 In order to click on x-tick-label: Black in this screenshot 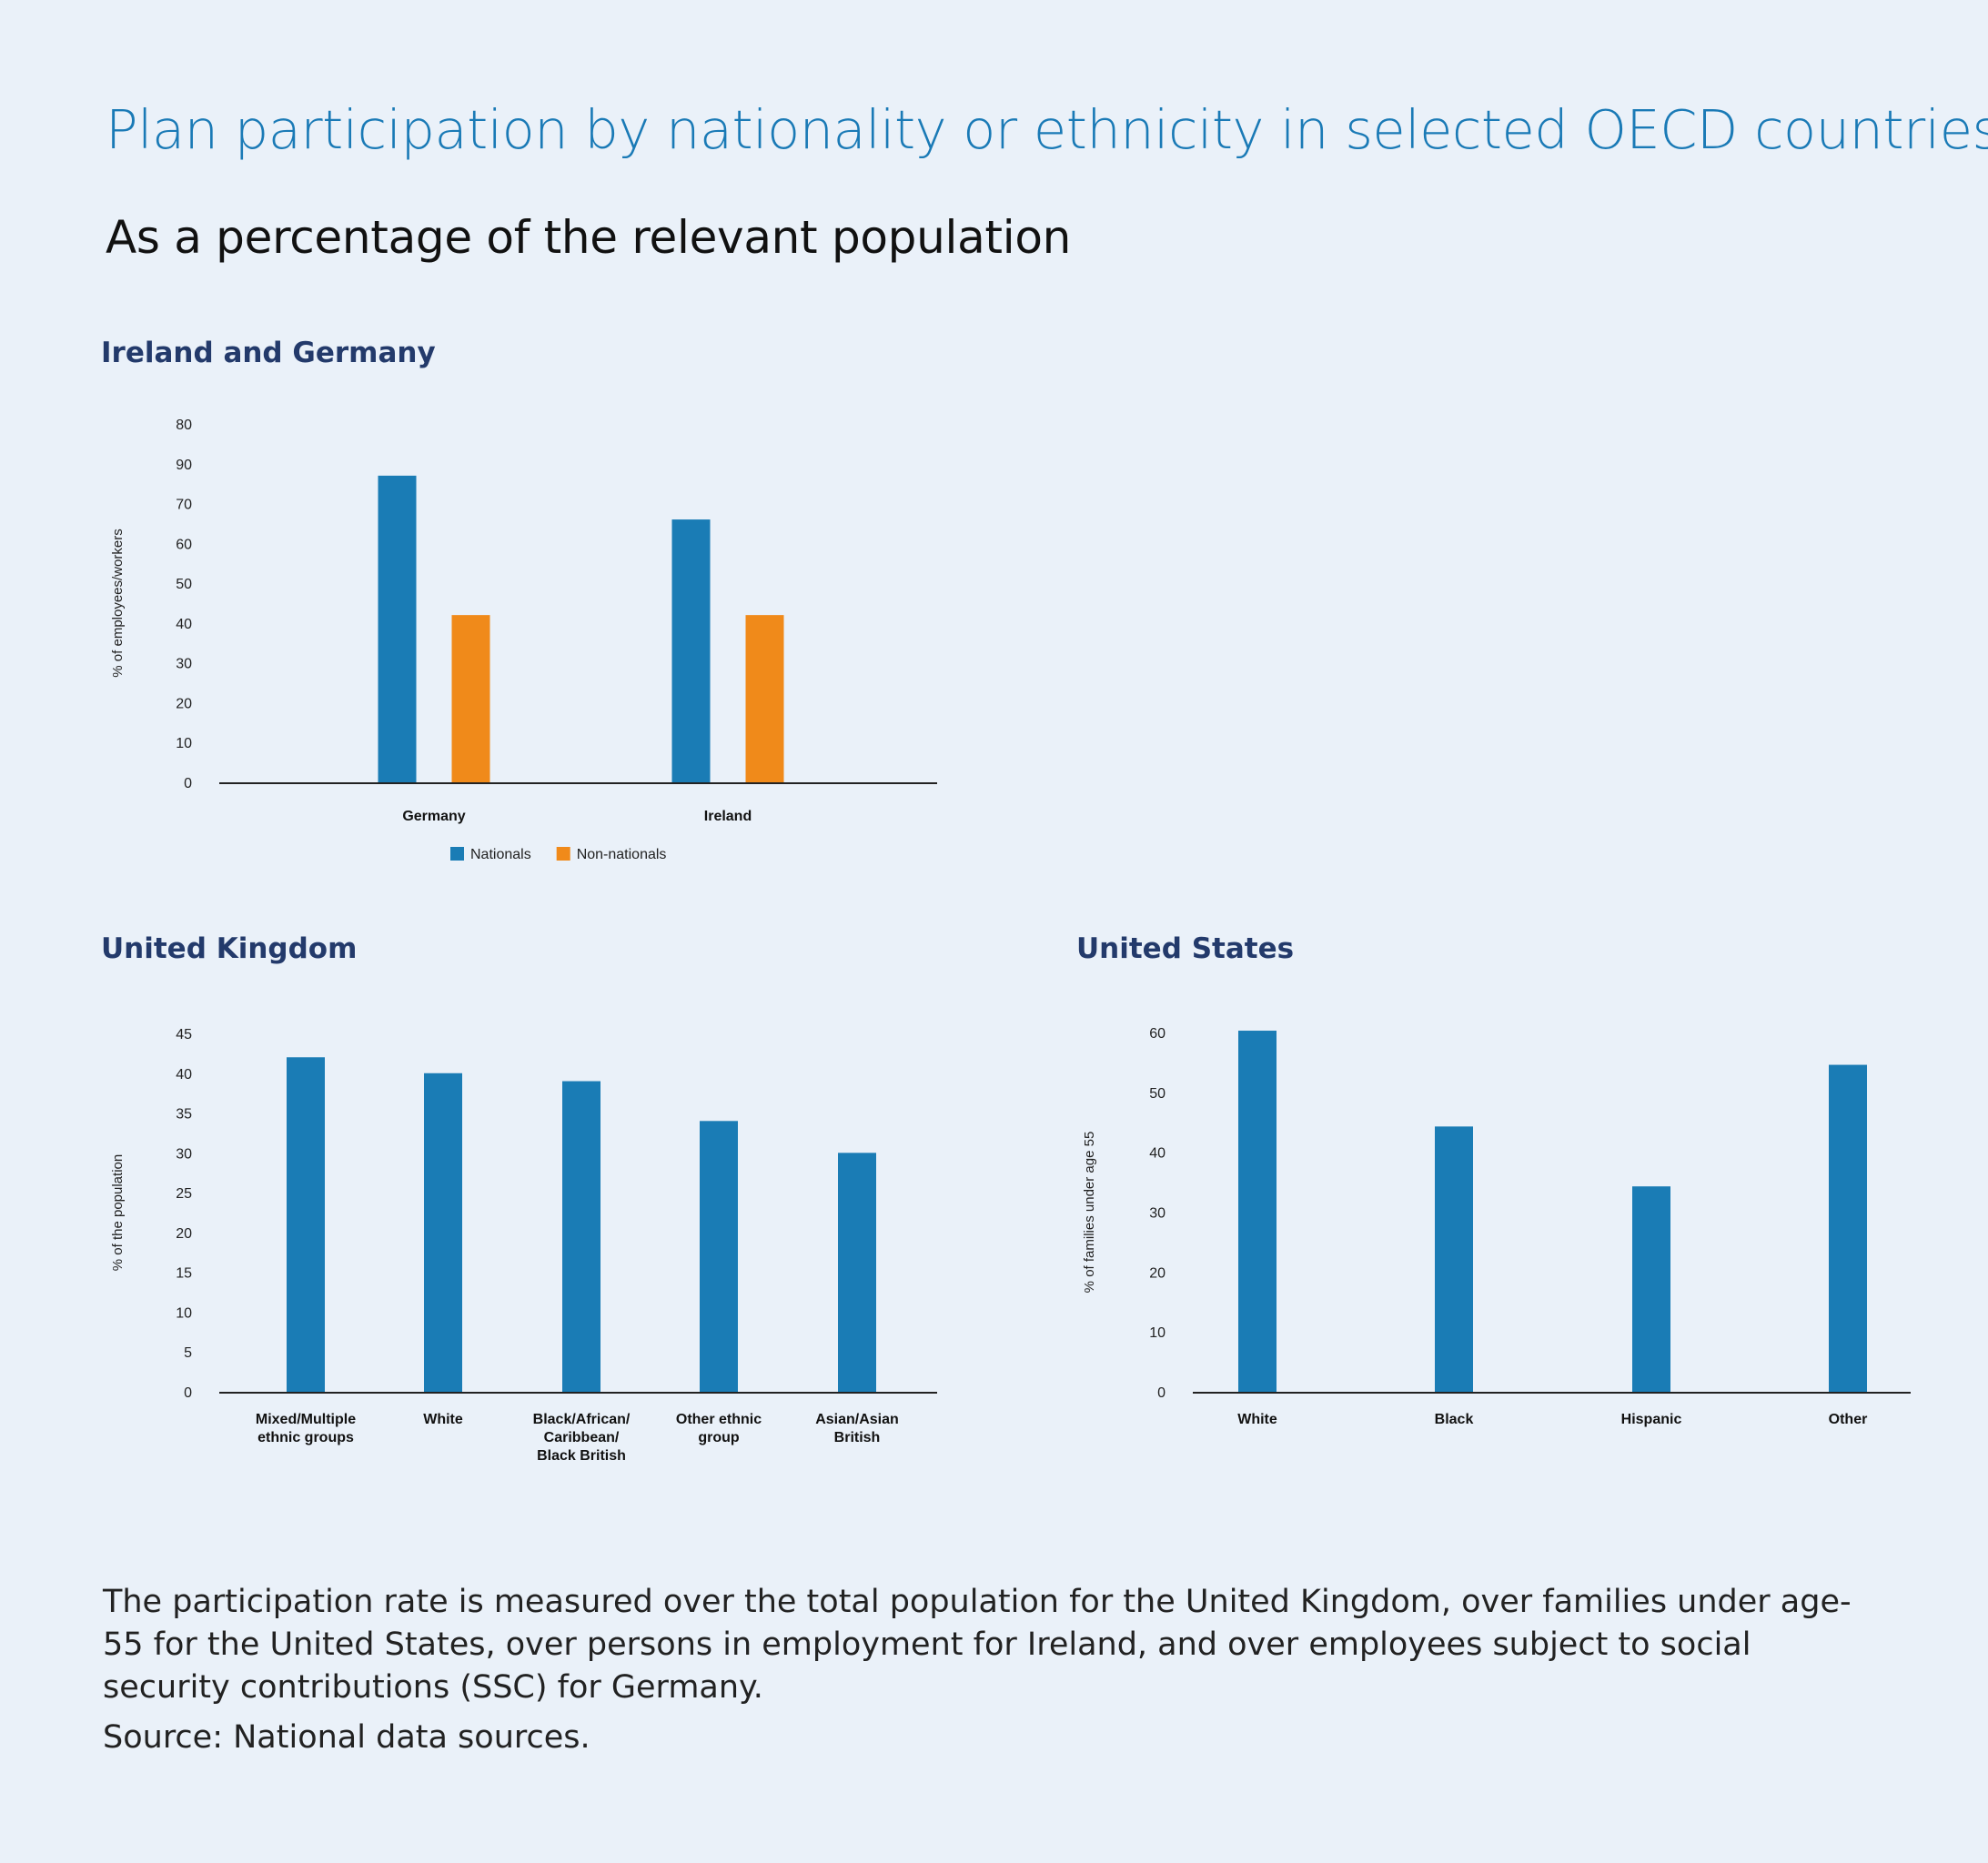, I will do `click(1455, 1419)`.